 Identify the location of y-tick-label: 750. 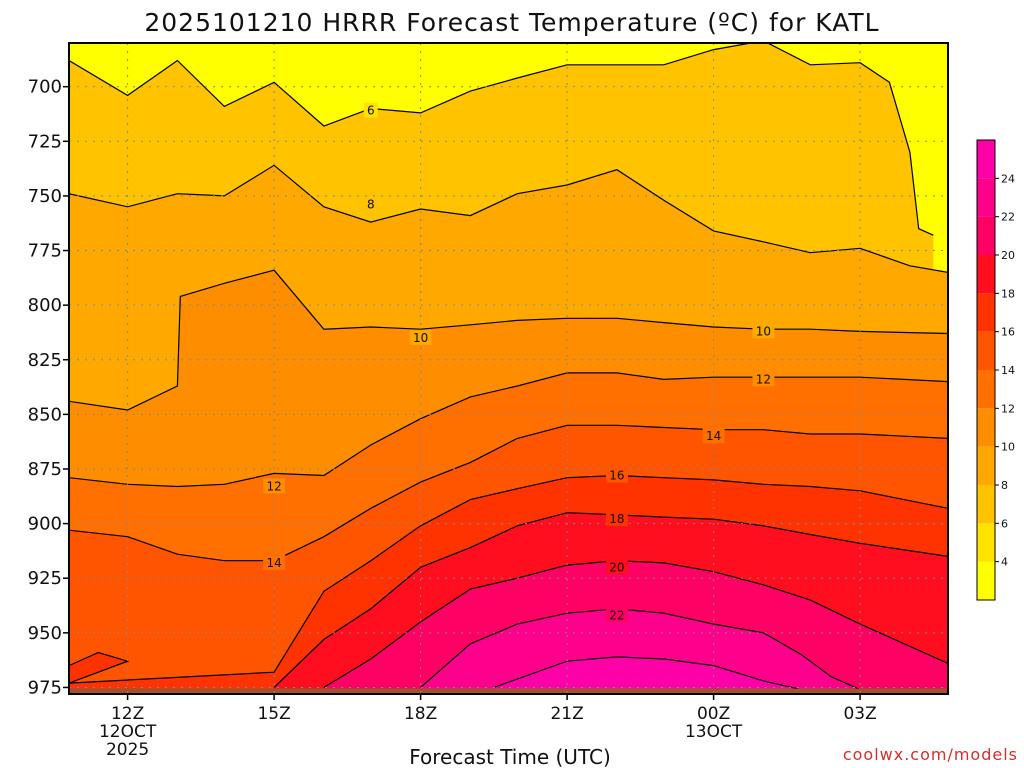
(45, 196).